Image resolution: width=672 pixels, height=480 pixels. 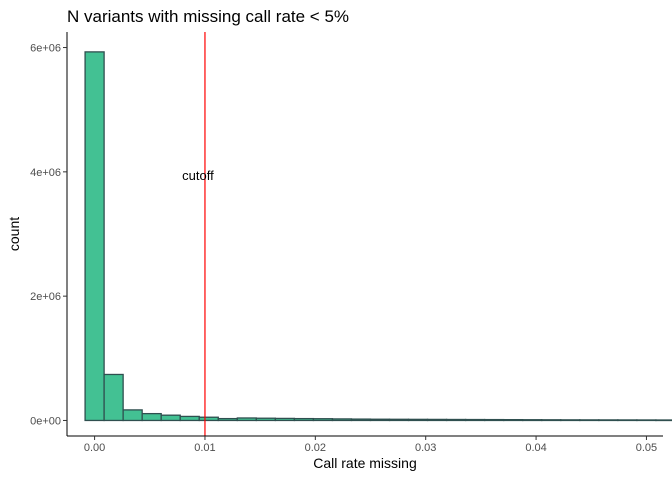 I want to click on x-tick-label: 0.01, so click(x=204, y=448).